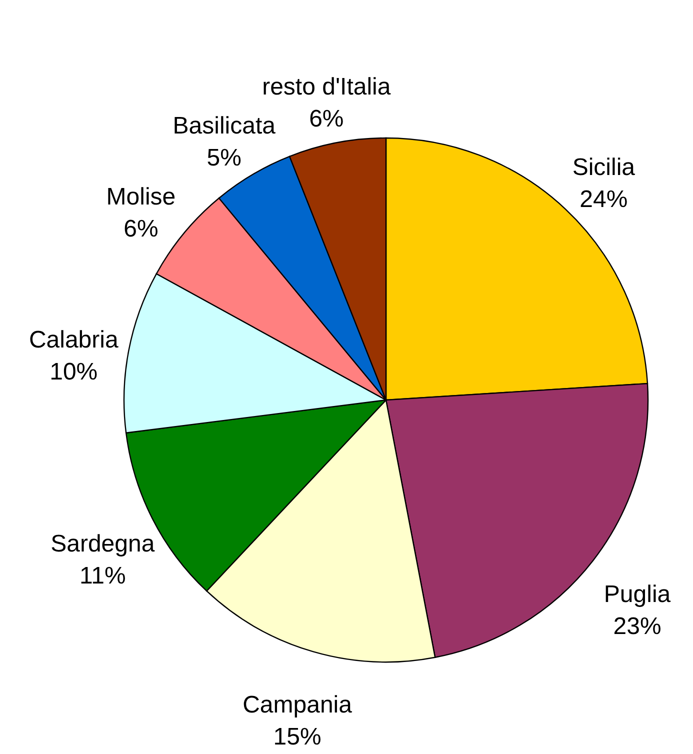 This screenshot has height=754, width=693. What do you see at coordinates (637, 626) in the screenshot?
I see `data-label: 23%` at bounding box center [637, 626].